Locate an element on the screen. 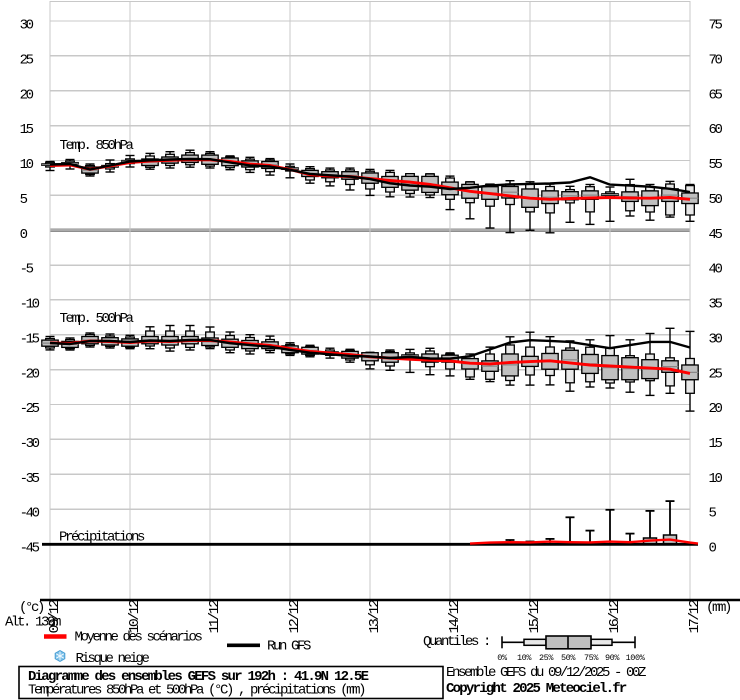  svg-text: -20 is located at coordinates (30, 374).